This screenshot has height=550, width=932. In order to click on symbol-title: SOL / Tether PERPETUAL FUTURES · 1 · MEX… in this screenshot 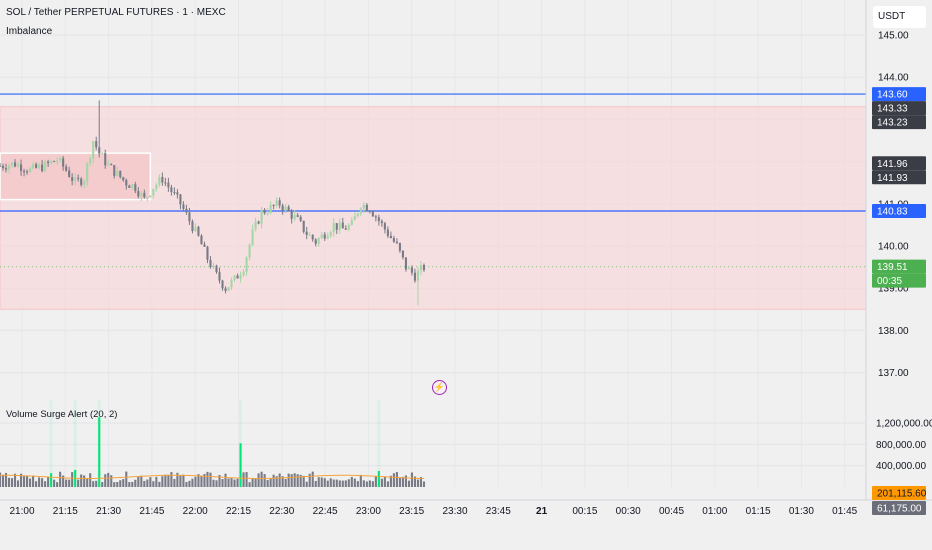, I will do `click(116, 12)`.